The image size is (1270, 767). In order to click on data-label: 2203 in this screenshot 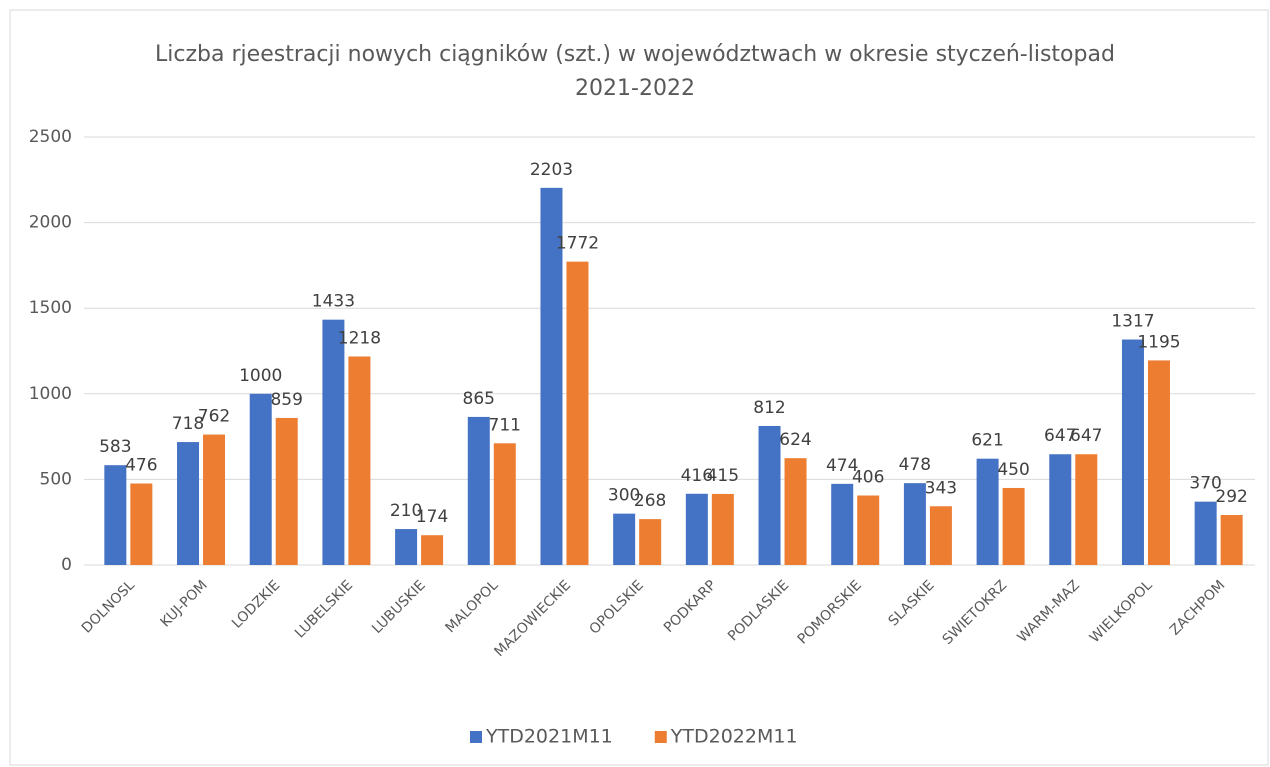, I will do `click(551, 170)`.